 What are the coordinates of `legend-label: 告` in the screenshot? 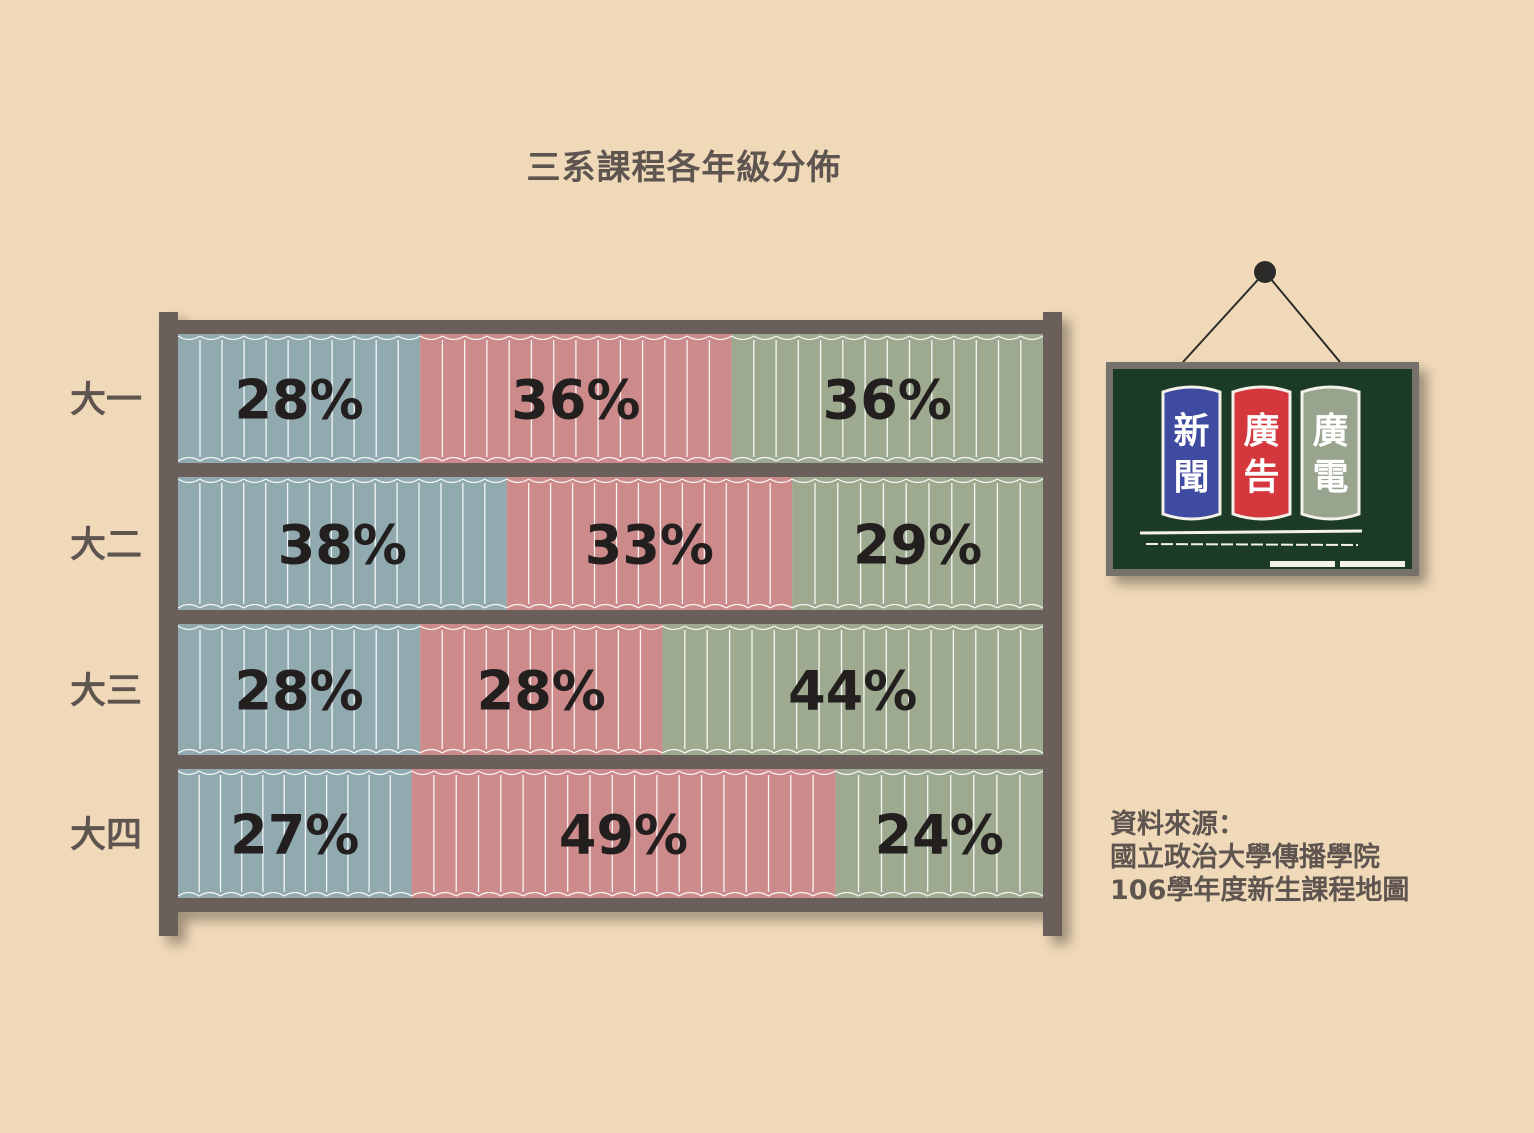 It's located at (1261, 477).